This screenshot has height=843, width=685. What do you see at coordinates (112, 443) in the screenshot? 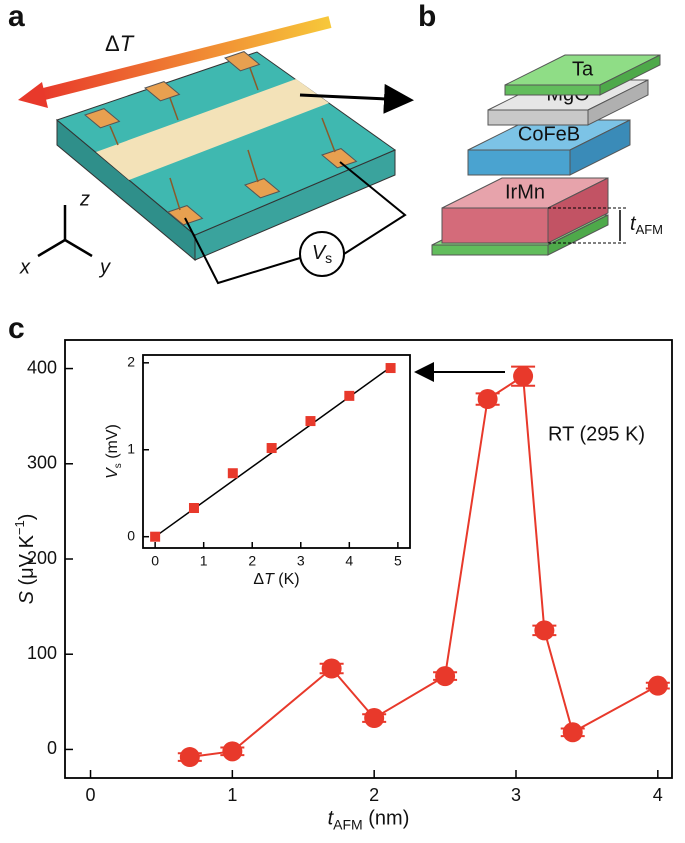
I see `y-label-part: (mV)` at bounding box center [112, 443].